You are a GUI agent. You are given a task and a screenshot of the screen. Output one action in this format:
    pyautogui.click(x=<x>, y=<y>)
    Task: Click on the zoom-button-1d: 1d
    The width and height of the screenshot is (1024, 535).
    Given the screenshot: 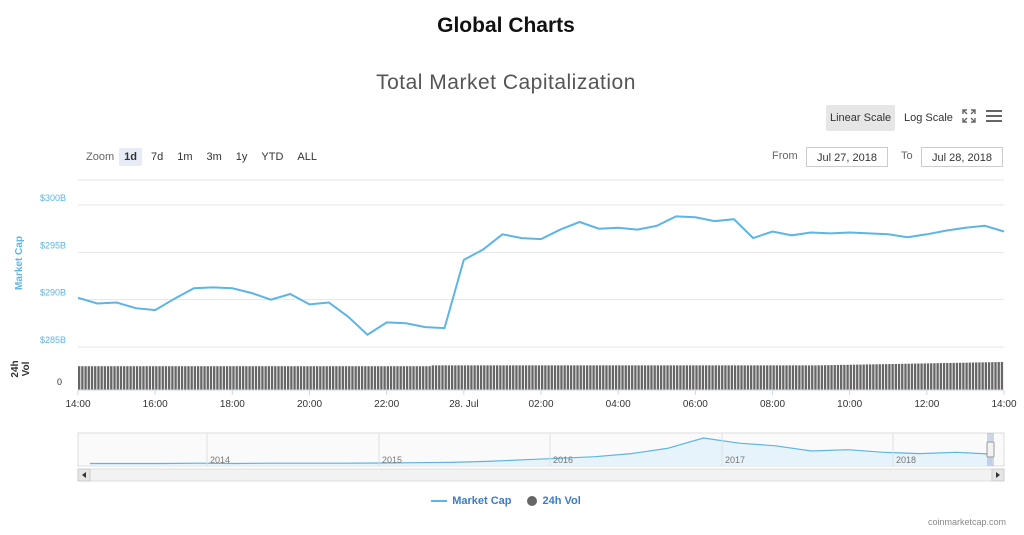 What is the action you would take?
    pyautogui.click(x=130, y=157)
    